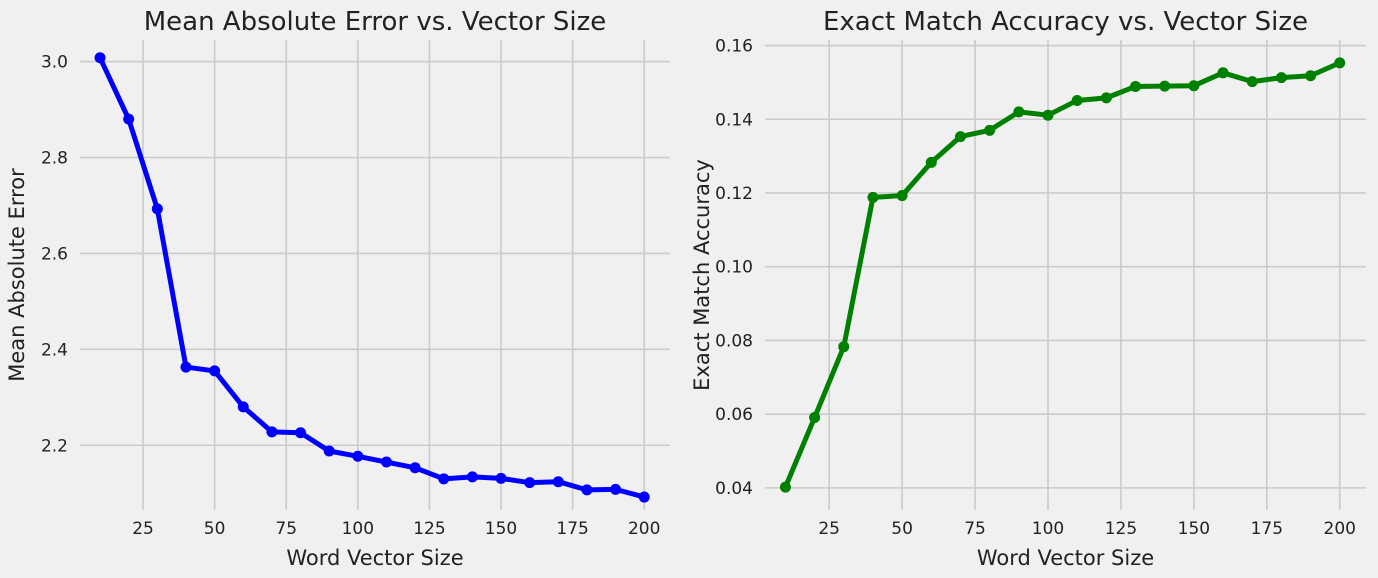 This screenshot has height=578, width=1378. Describe the element at coordinates (1121, 529) in the screenshot. I see `accuracy-x-tick-label: 125` at that location.